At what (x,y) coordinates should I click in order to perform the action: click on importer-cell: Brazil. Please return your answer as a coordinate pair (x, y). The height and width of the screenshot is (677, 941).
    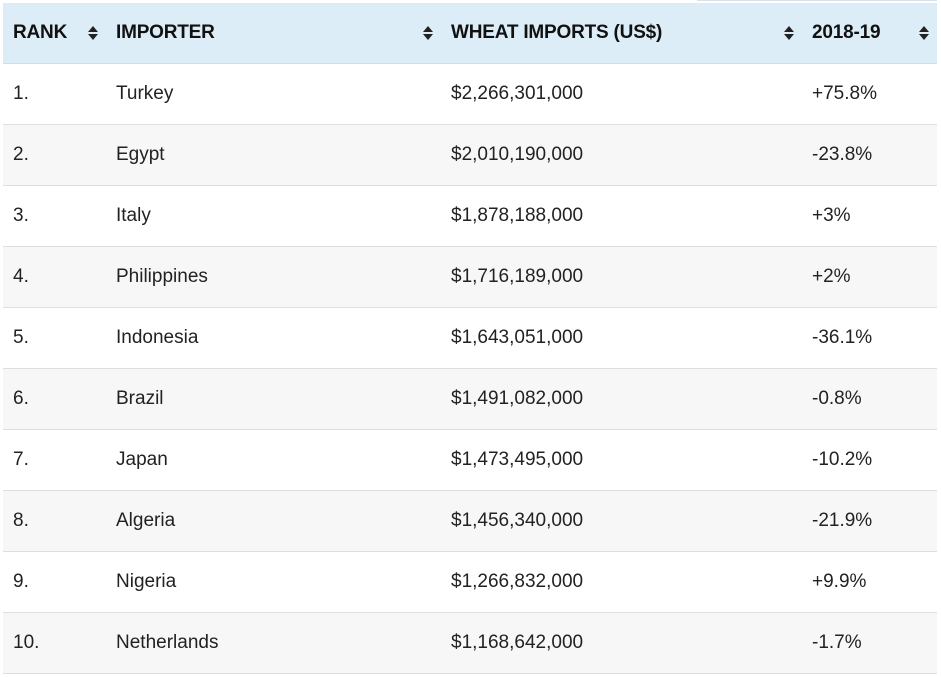
    Looking at the image, I should click on (273, 399).